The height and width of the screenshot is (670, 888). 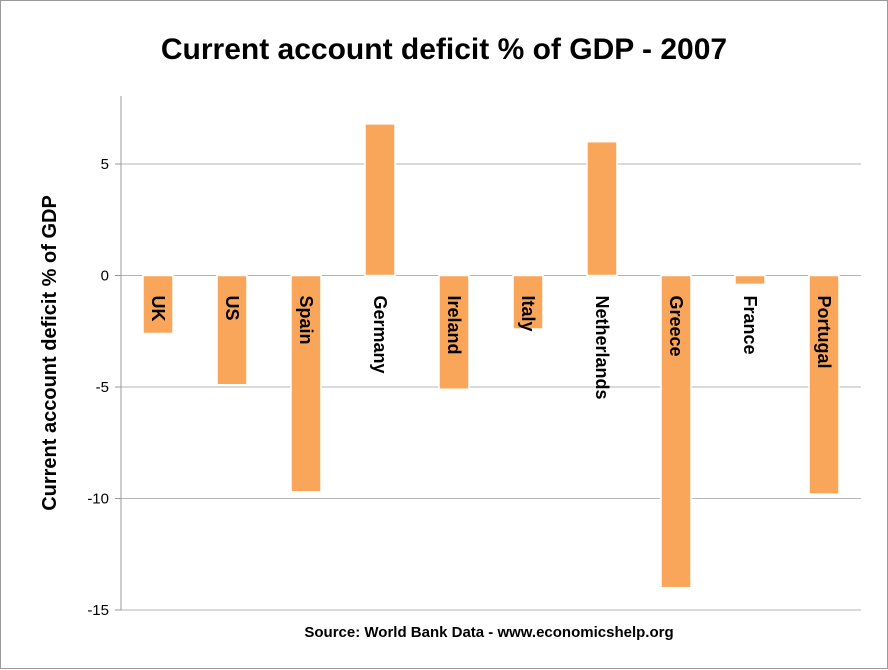 What do you see at coordinates (750, 325) in the screenshot?
I see `category-label: France` at bounding box center [750, 325].